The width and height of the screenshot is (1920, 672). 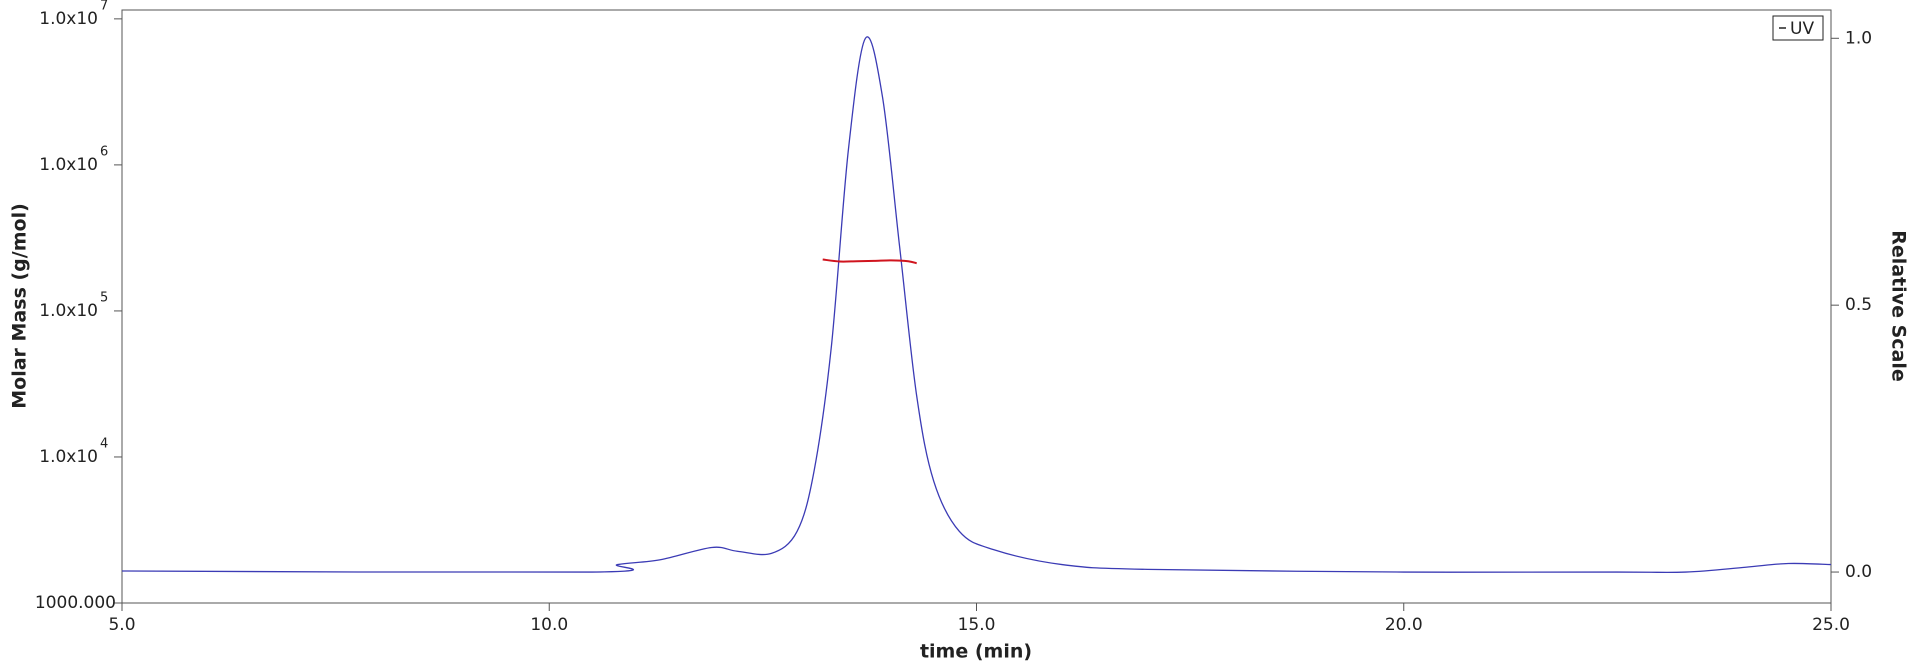 What do you see at coordinates (1802, 29) in the screenshot?
I see `legend-label: UV` at bounding box center [1802, 29].